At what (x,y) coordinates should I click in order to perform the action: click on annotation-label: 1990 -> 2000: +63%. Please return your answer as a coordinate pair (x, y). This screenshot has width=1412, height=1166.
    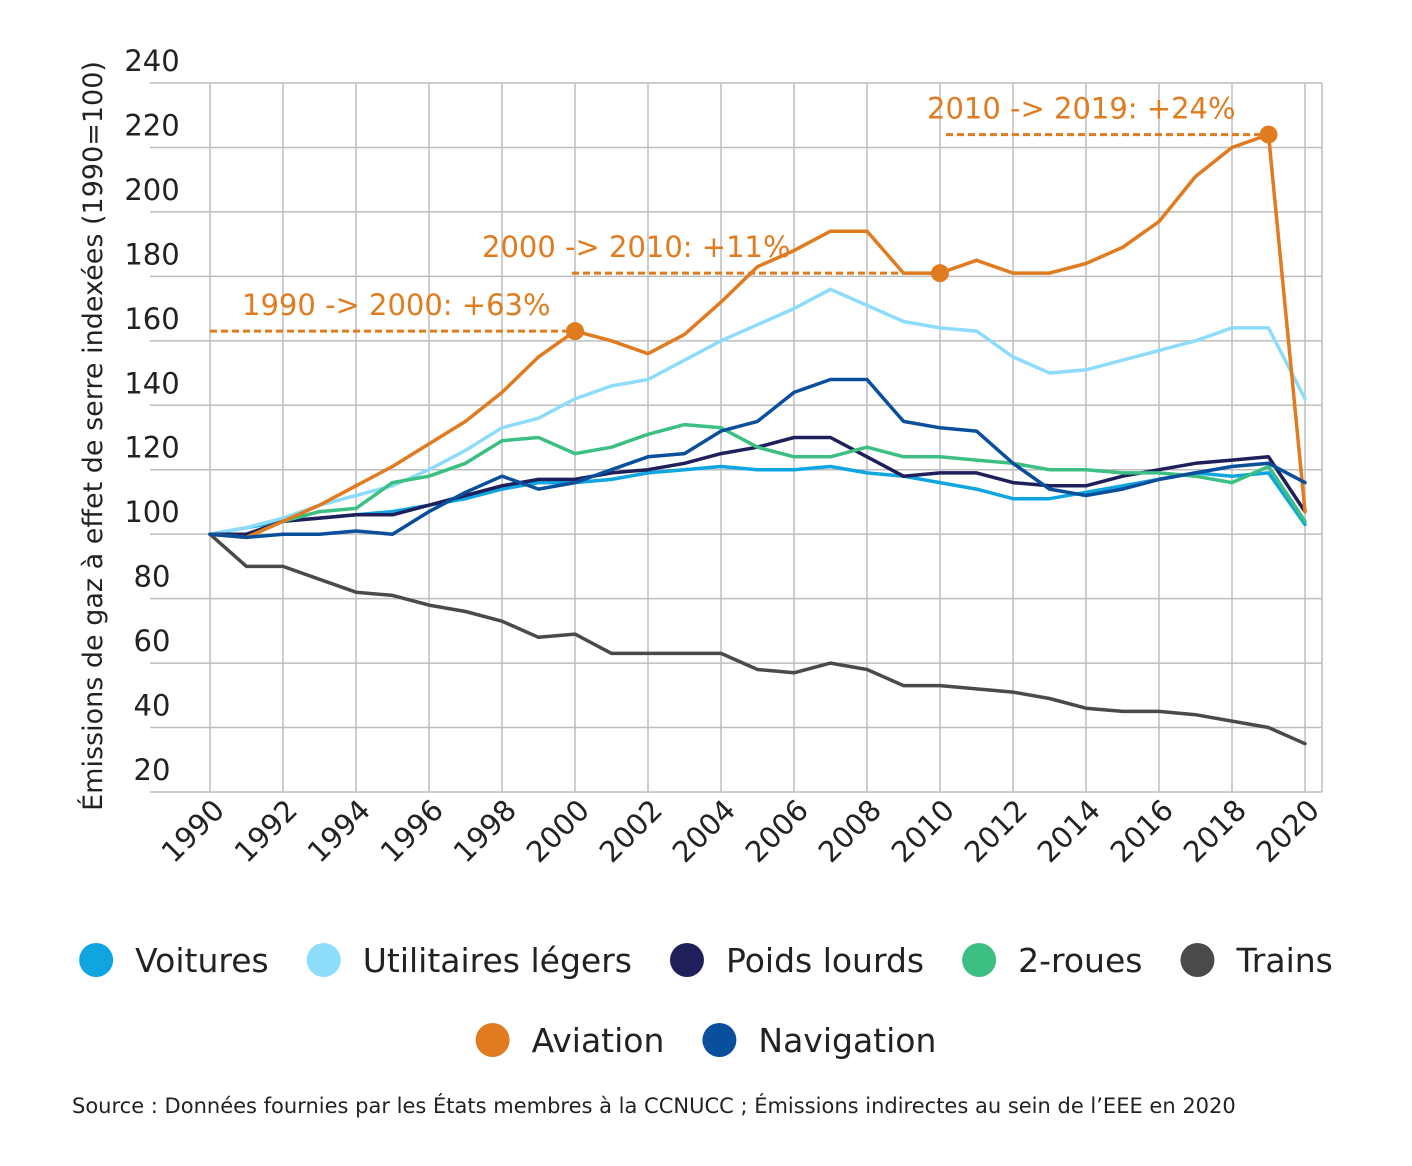
    Looking at the image, I should click on (396, 305).